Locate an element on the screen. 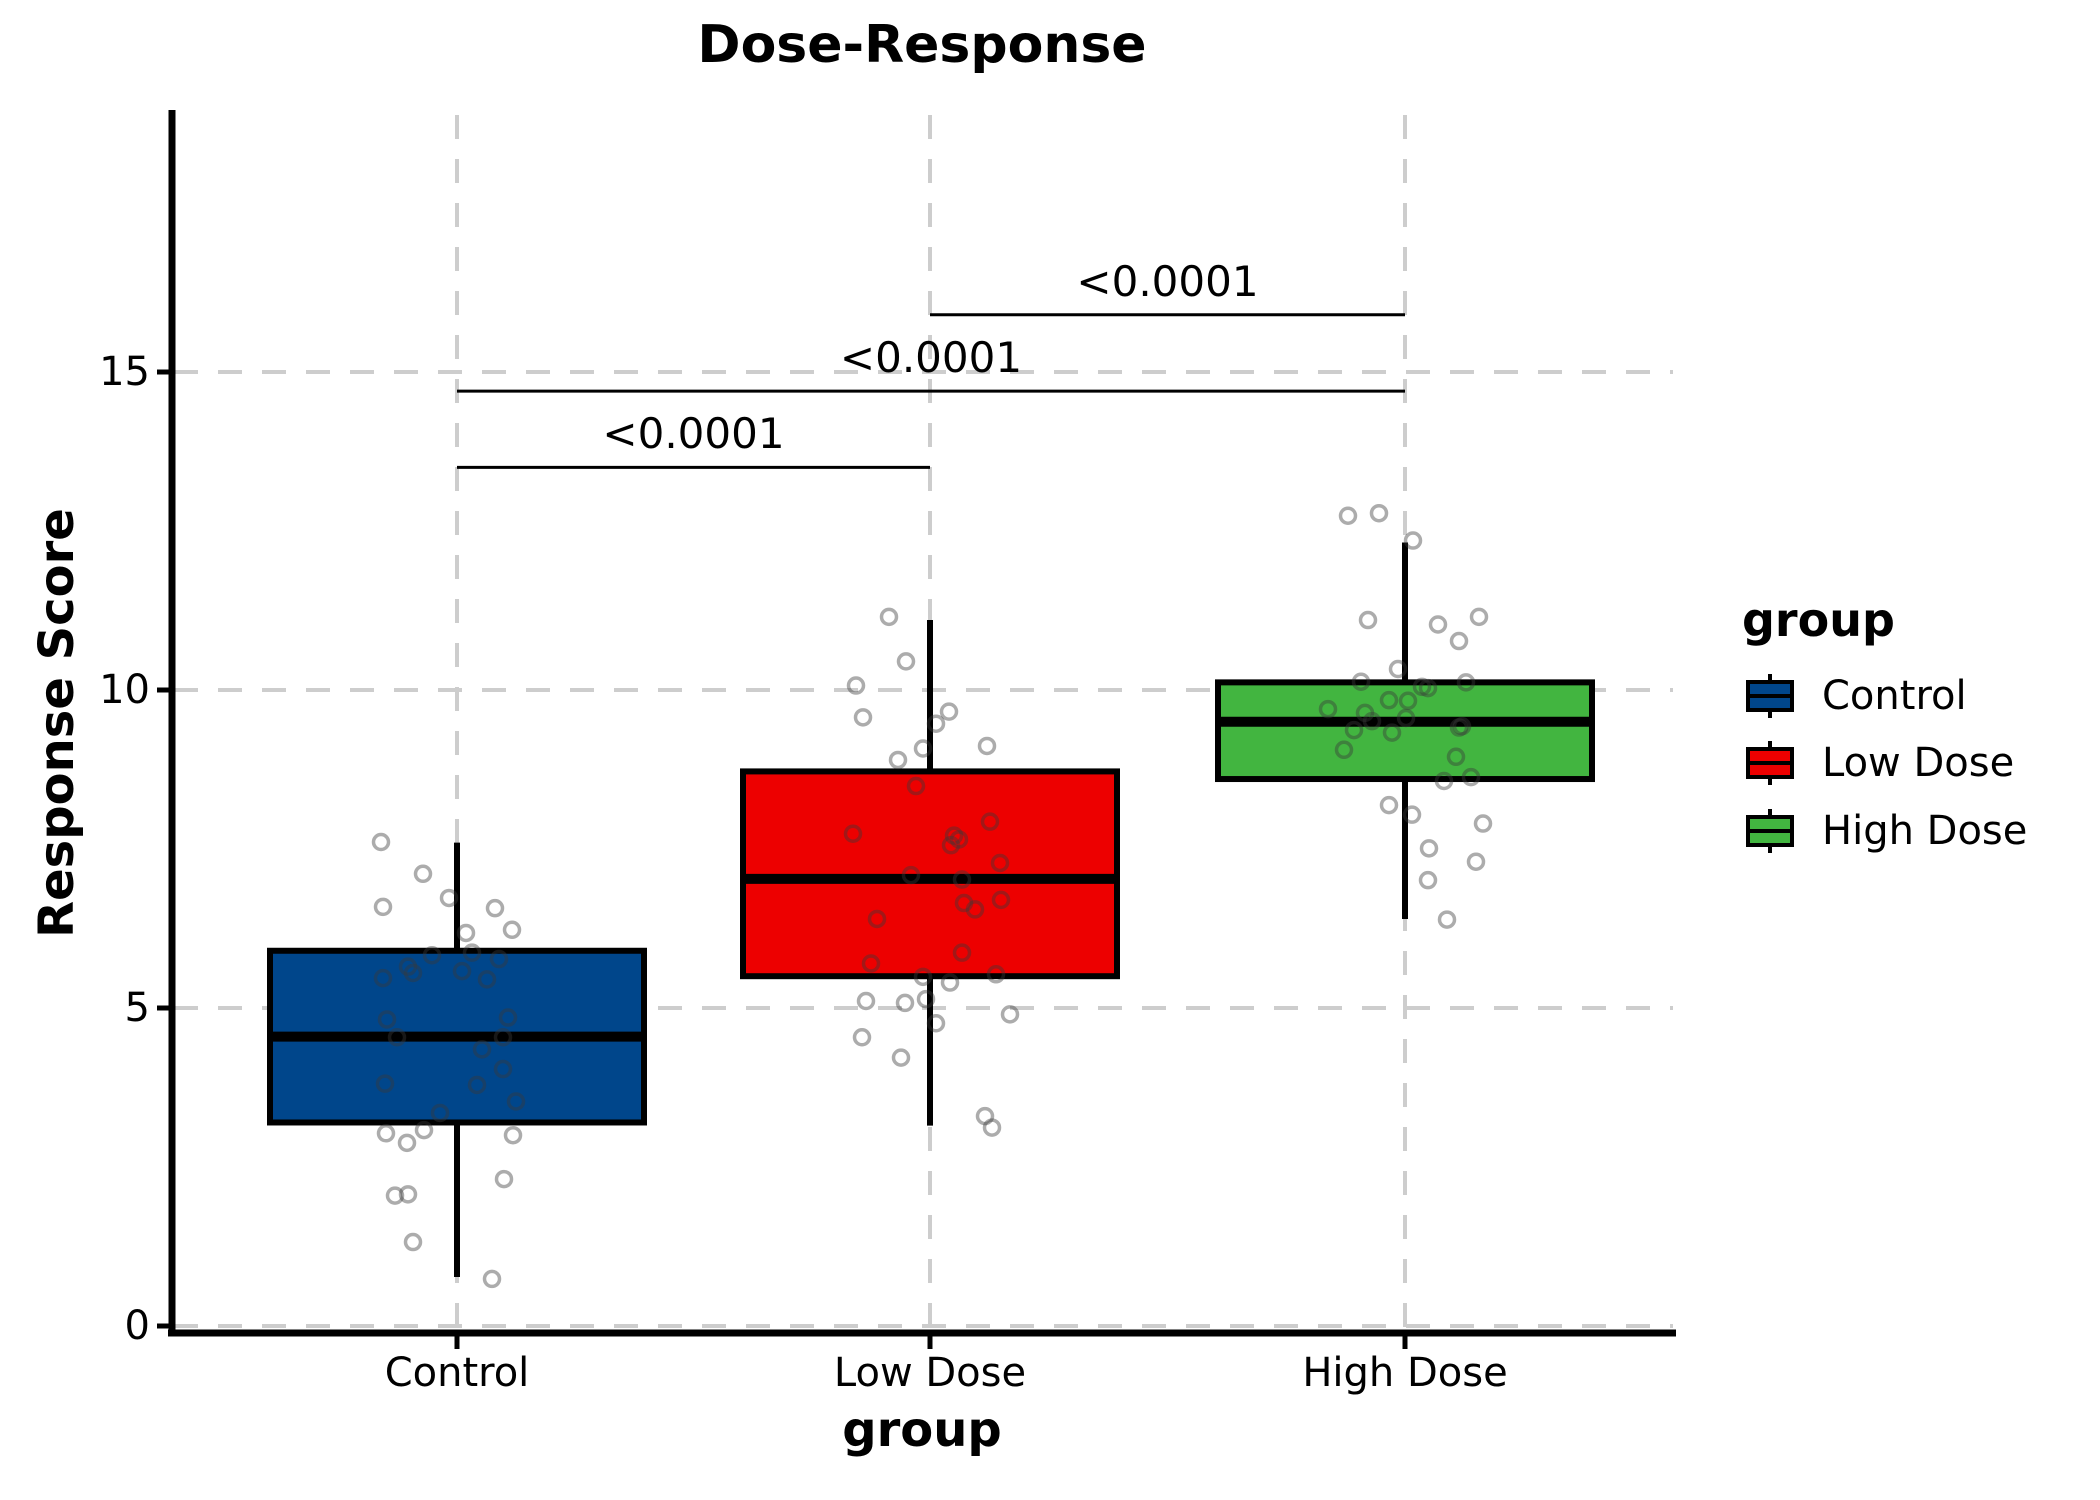 This screenshot has height=1500, width=2100. y-tick-label-5: 5 is located at coordinates (137, 1008).